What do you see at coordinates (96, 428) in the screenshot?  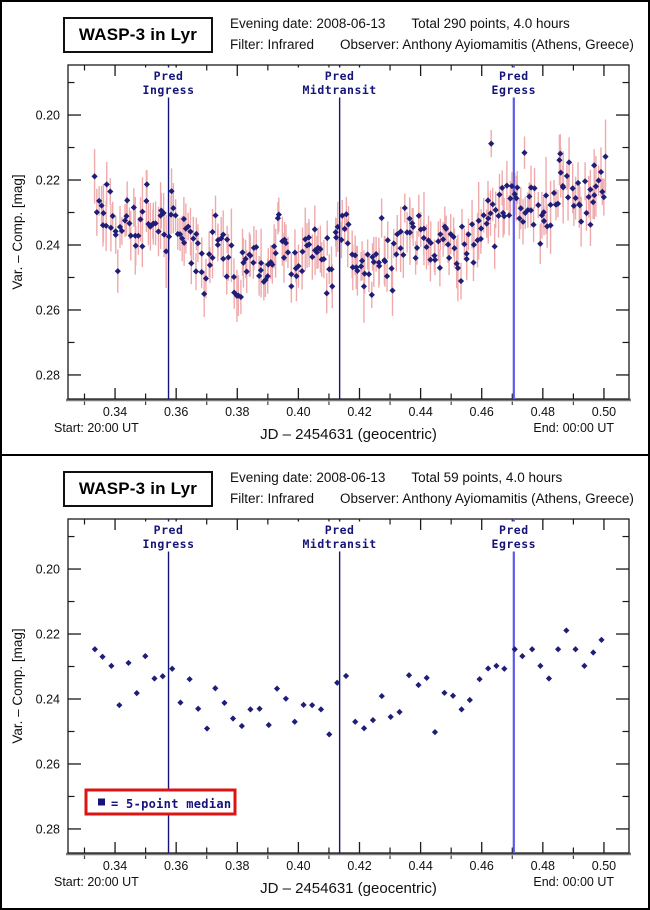 I see `start-time-label: Start: 20:00 UT` at bounding box center [96, 428].